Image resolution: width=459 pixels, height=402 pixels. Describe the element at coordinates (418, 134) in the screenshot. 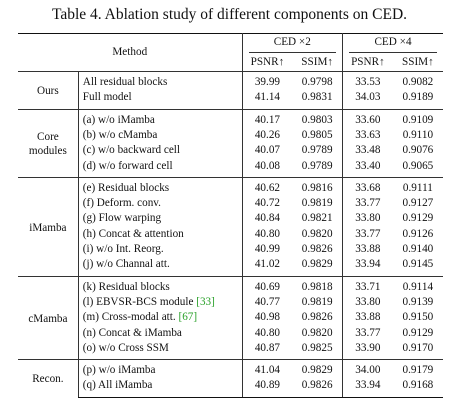

I see `value-cell: 0.9110` at that location.